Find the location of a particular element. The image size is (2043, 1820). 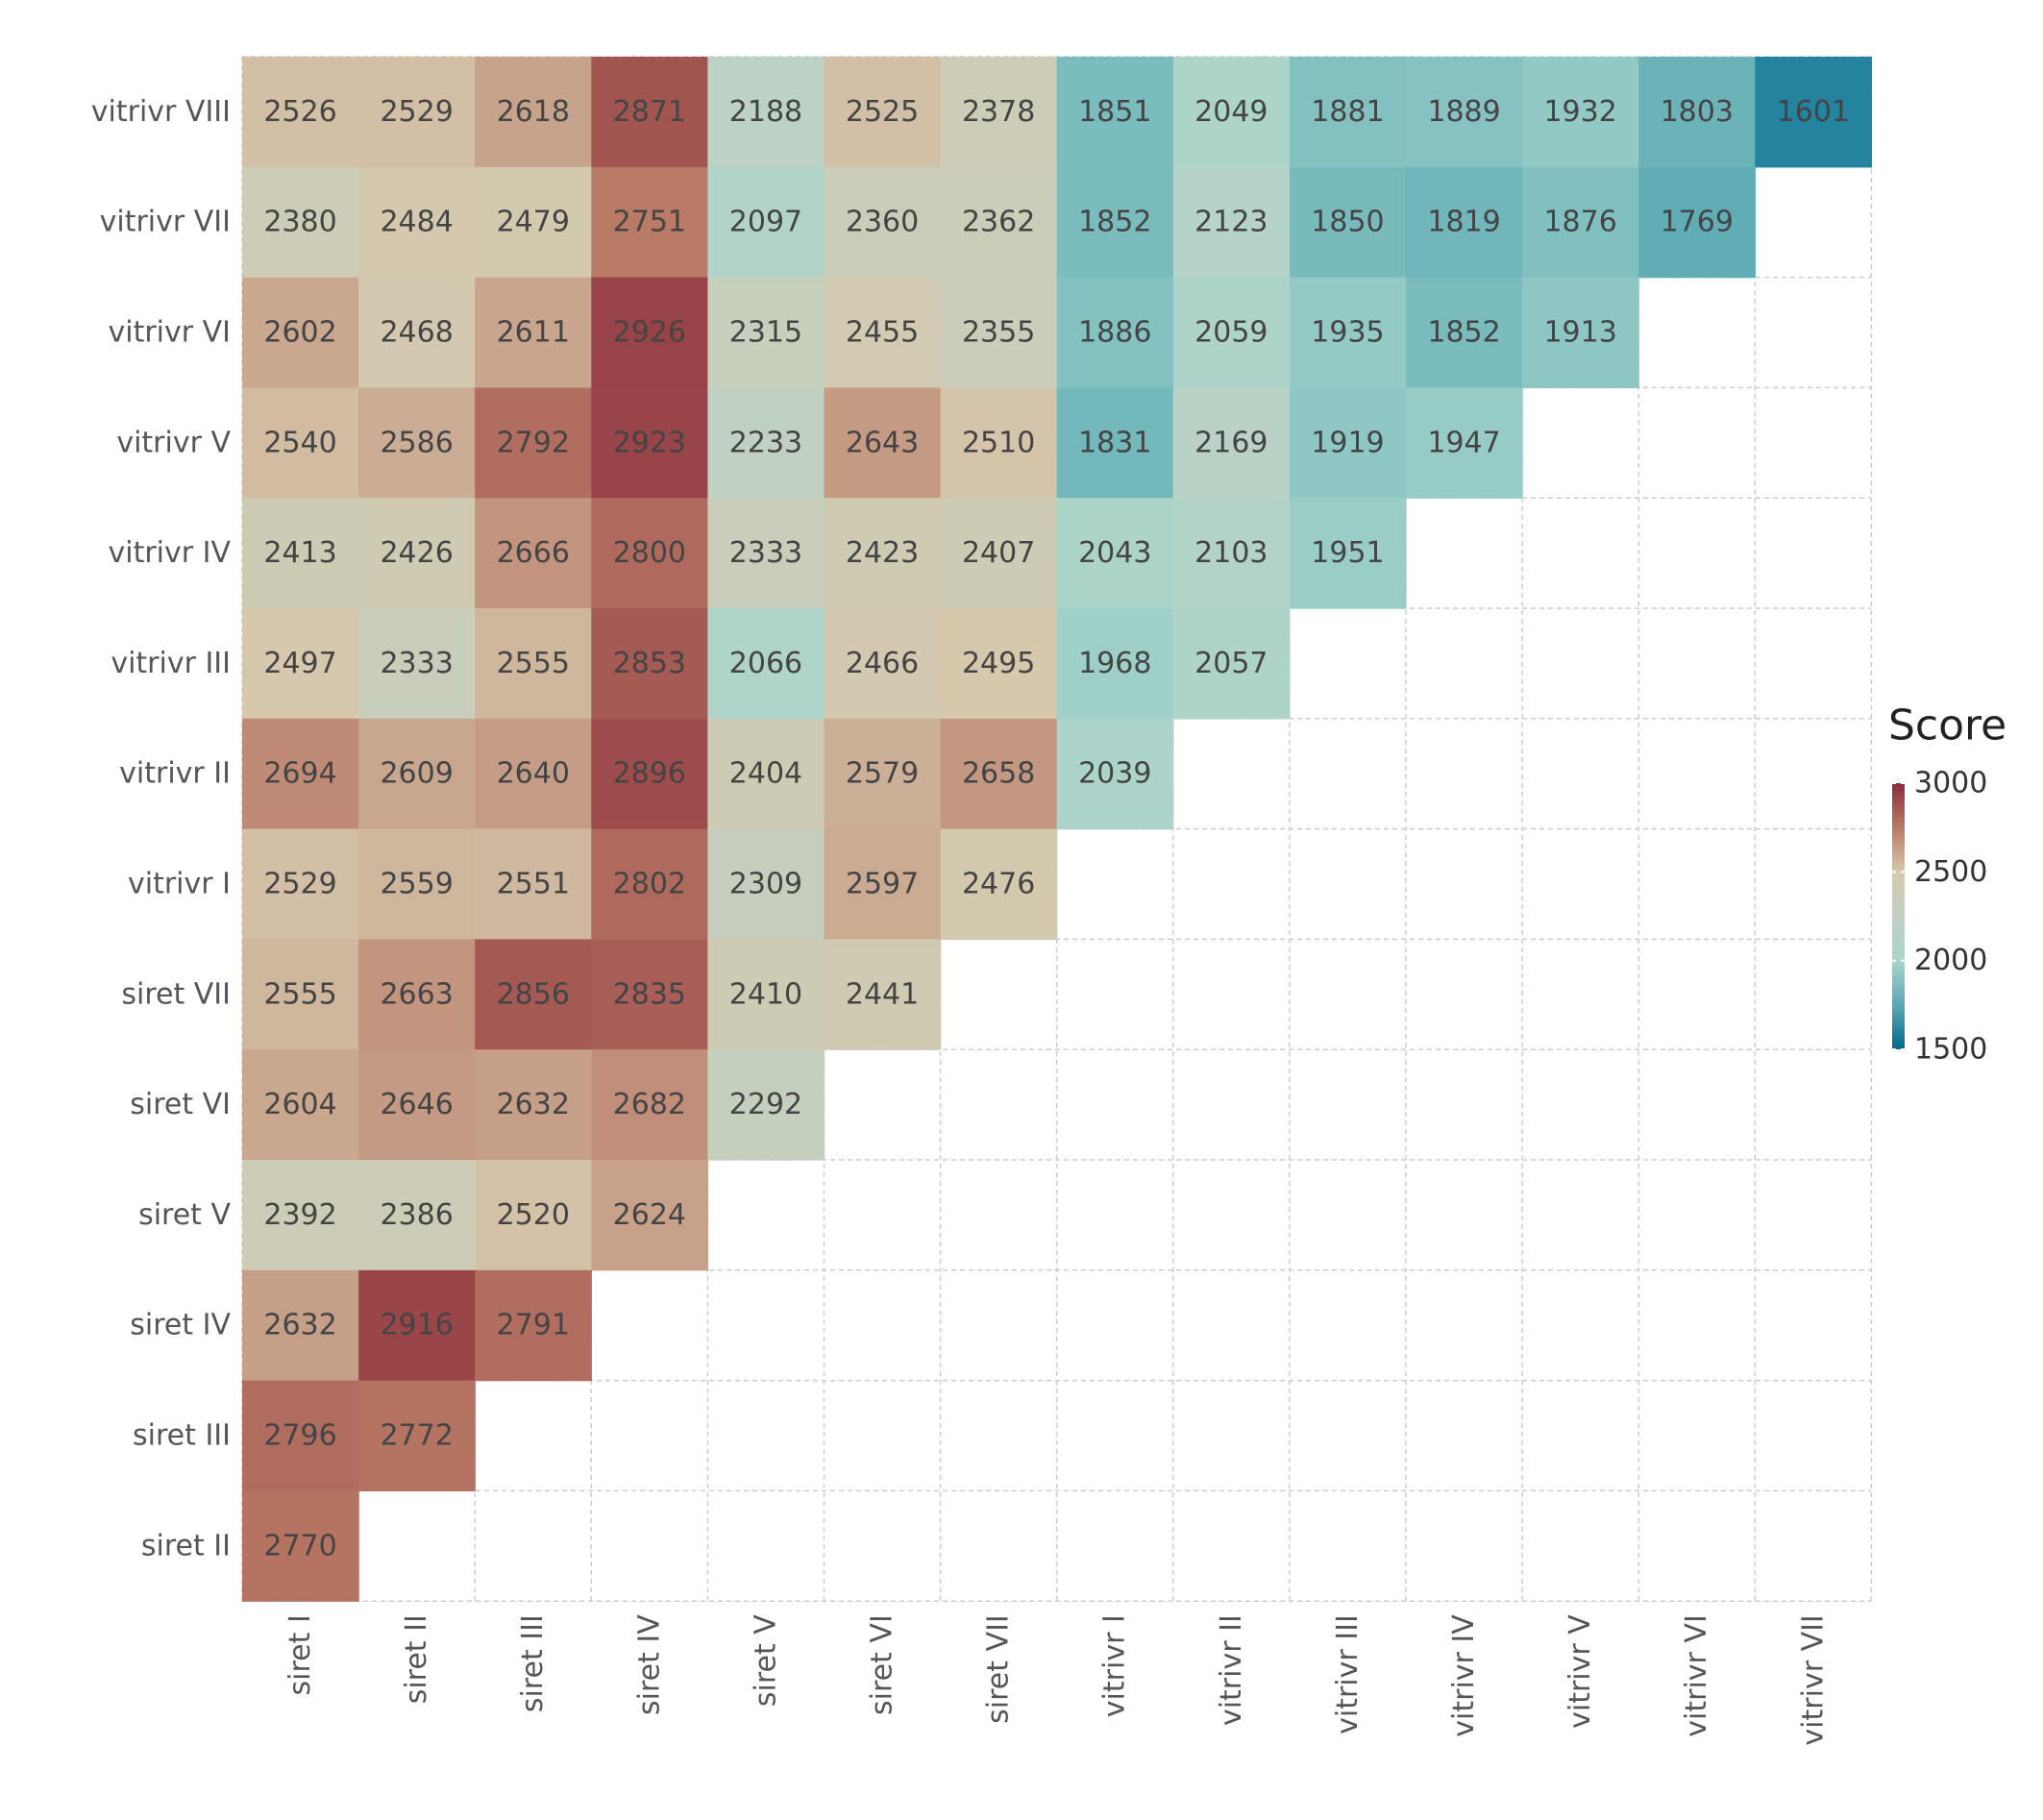

cell-value-label: 2856 is located at coordinates (533, 994).